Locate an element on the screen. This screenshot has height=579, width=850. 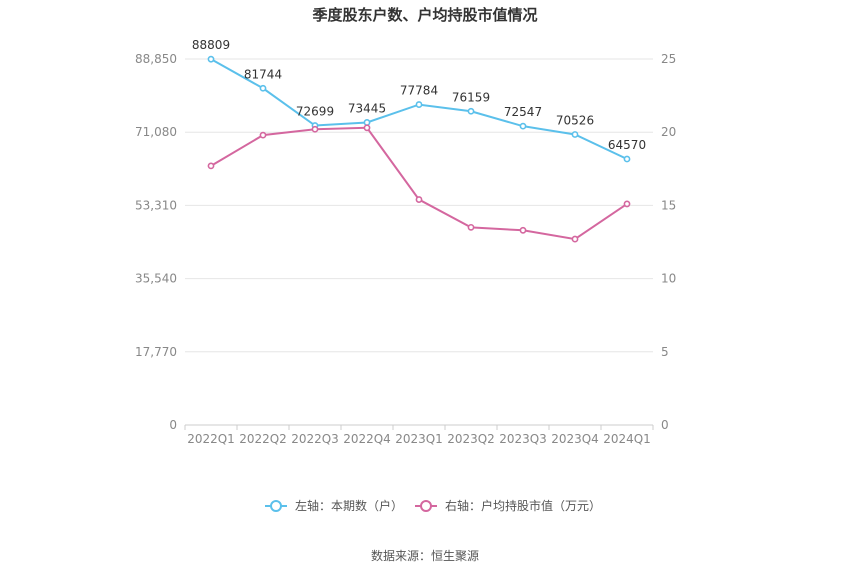
x-tick-label: 2022Q2 is located at coordinates (263, 439).